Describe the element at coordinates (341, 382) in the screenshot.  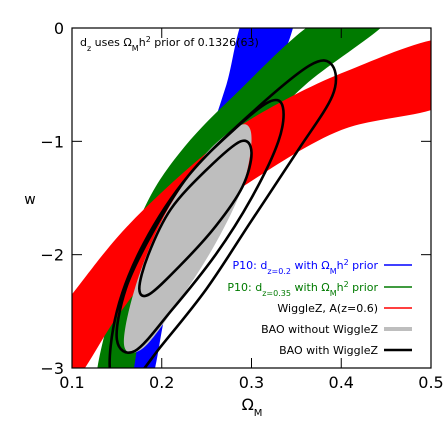
I see `x-tick-label: 0.4` at that location.